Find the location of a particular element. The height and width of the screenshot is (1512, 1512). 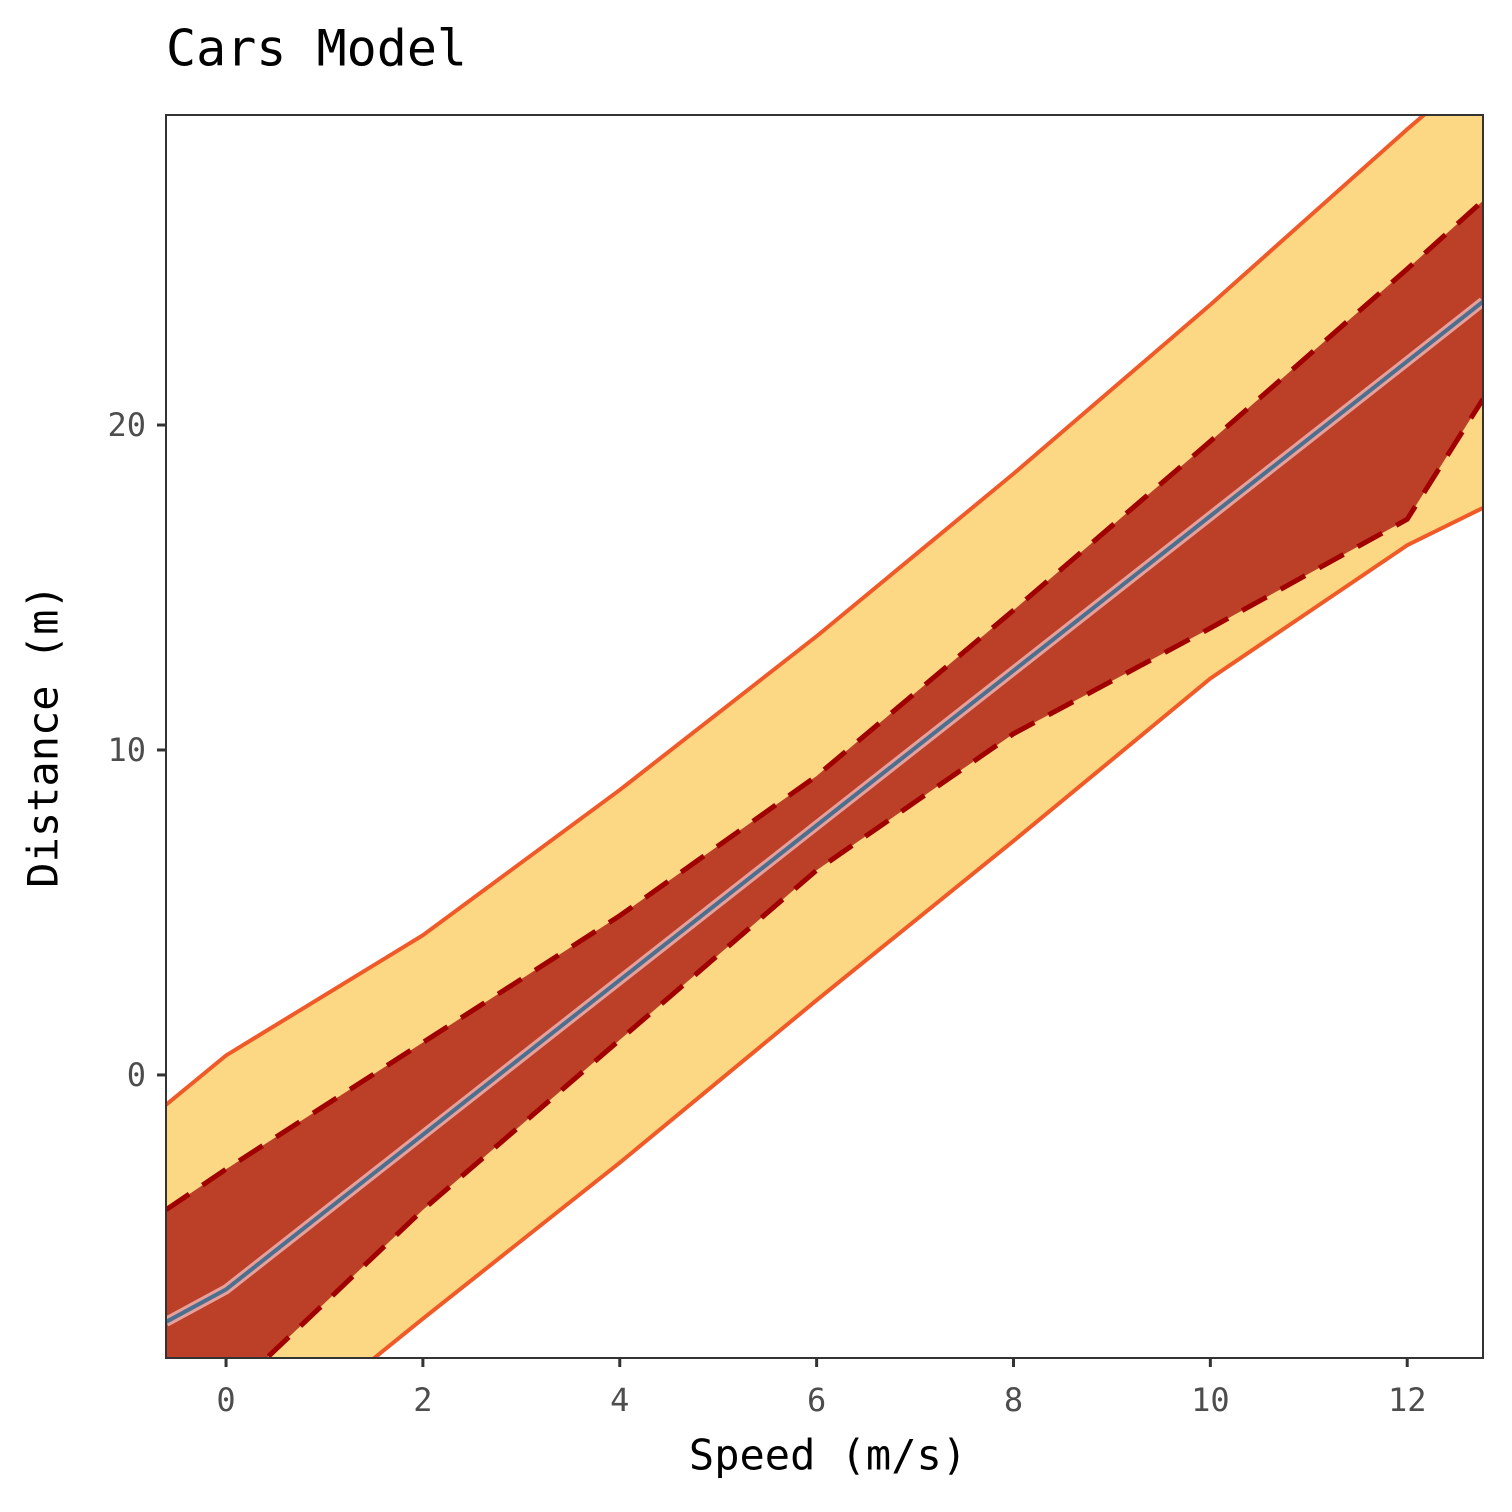

y-tick-label: 10 is located at coordinates (126, 750).